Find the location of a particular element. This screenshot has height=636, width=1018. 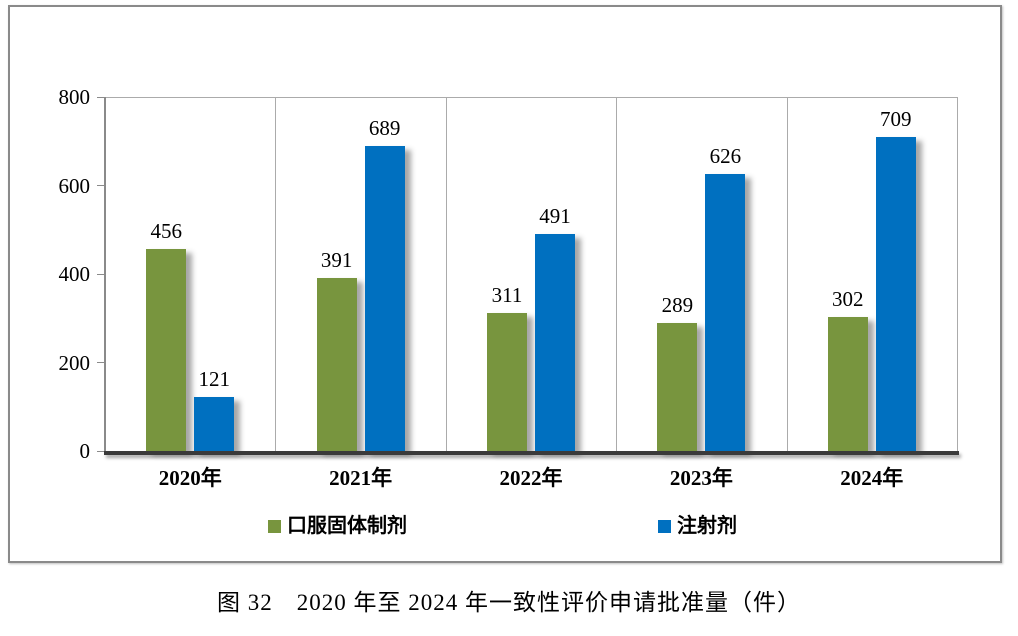

y-axis-tick-label: 0 is located at coordinates (85, 451).